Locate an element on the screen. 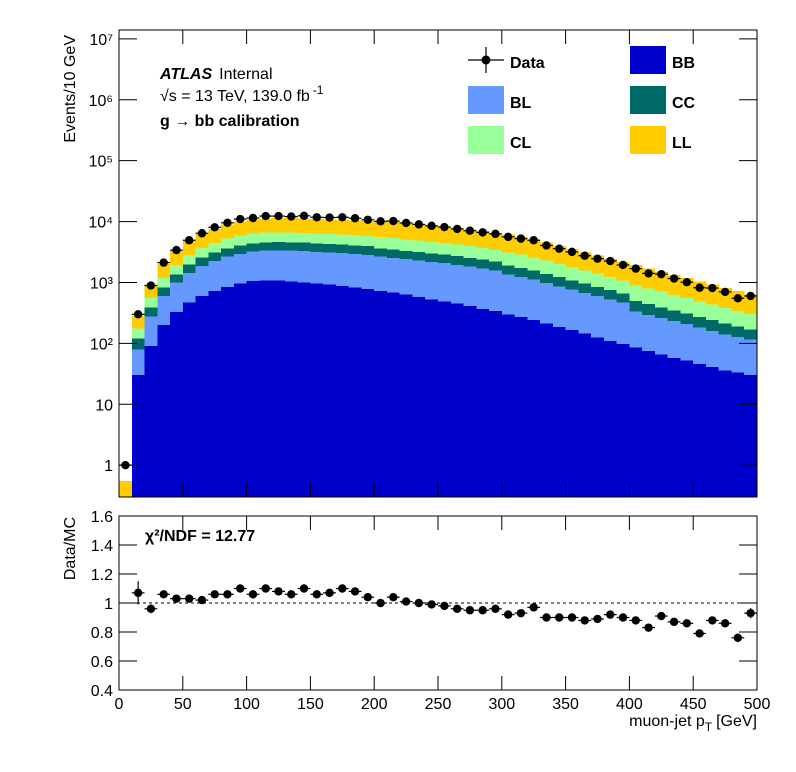  selection-label: g → bb calibration is located at coordinates (230, 121).